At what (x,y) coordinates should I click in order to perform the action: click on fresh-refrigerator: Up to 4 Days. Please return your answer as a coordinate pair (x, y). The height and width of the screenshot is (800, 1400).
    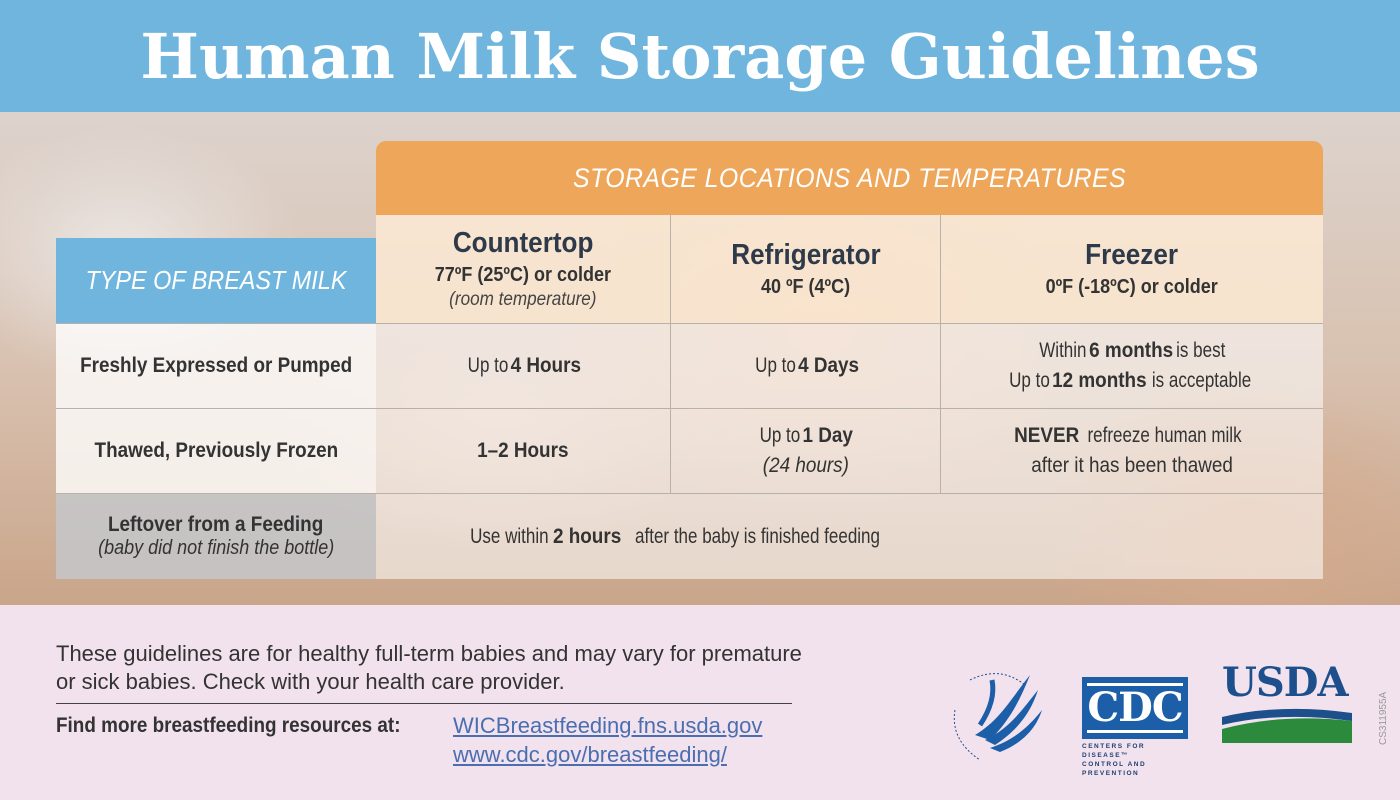
    Looking at the image, I should click on (806, 365).